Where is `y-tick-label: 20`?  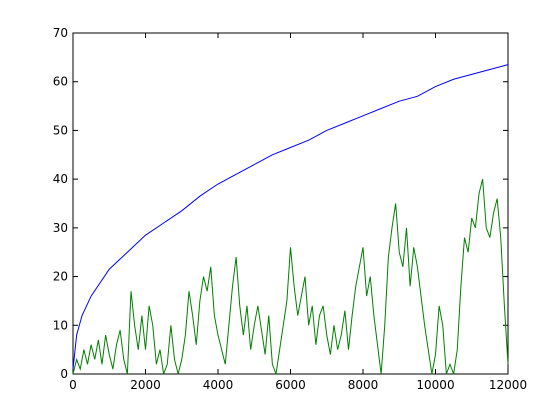
y-tick-label: 20 is located at coordinates (60, 277).